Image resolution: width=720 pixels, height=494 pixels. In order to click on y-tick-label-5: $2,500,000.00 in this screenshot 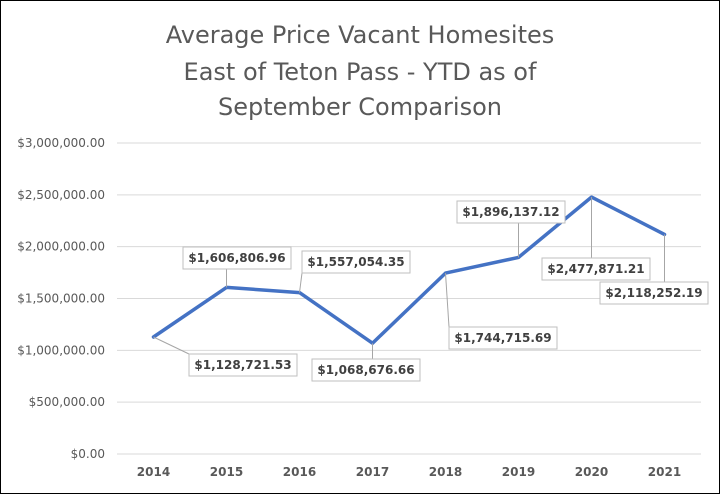, I will do `click(61, 195)`.